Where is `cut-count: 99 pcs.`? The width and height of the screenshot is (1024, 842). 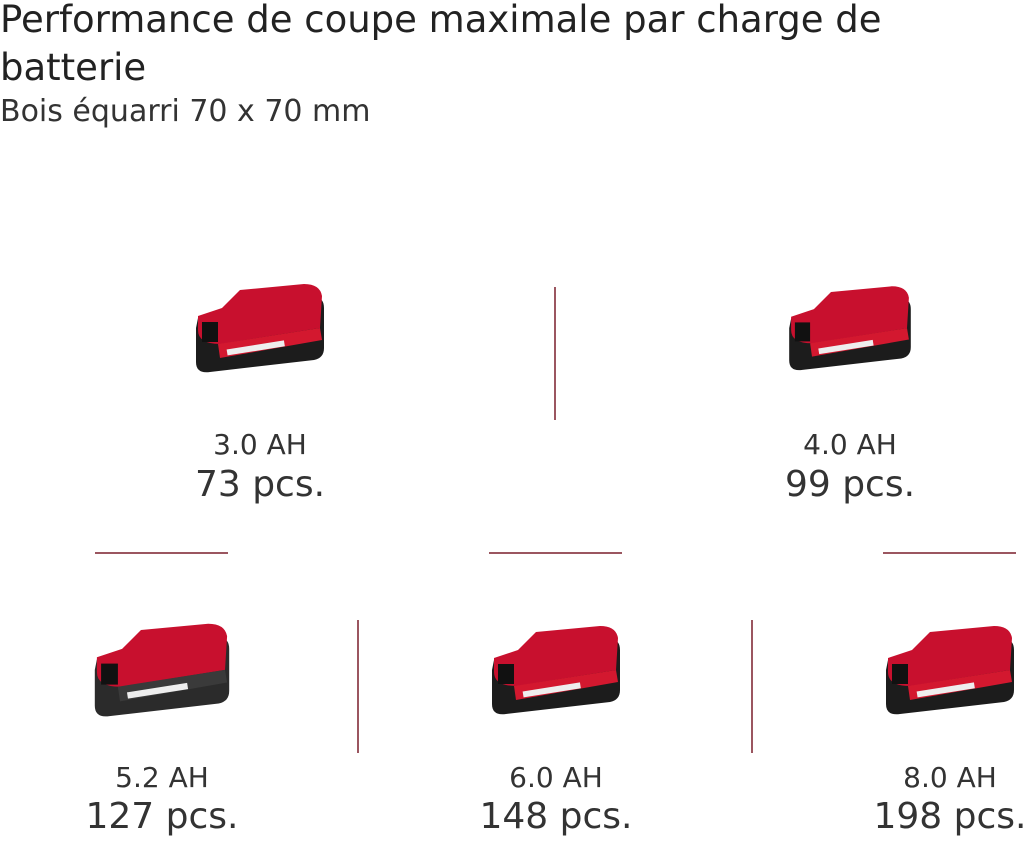 cut-count: 99 pcs. is located at coordinates (850, 484).